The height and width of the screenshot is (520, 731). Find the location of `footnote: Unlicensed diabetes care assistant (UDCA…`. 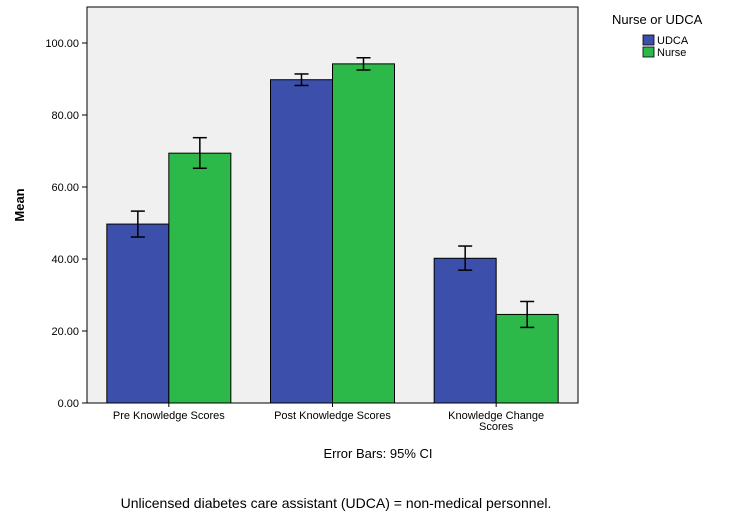

footnote: Unlicensed diabetes care assistant (UDCA… is located at coordinates (336, 503).